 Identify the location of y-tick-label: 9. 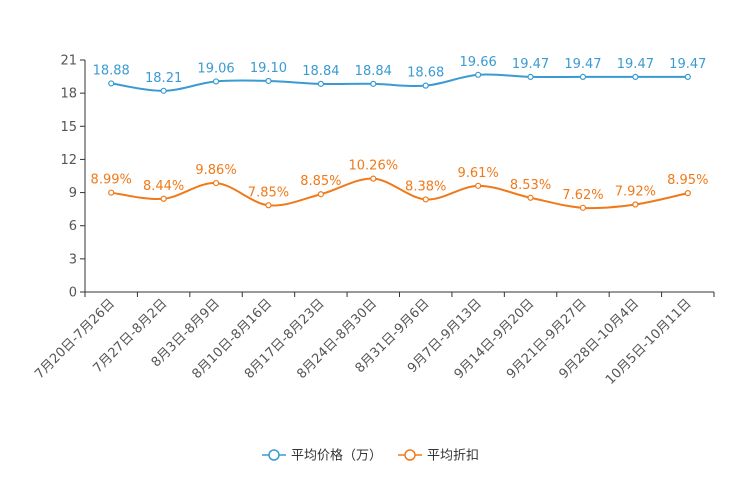
(73, 193).